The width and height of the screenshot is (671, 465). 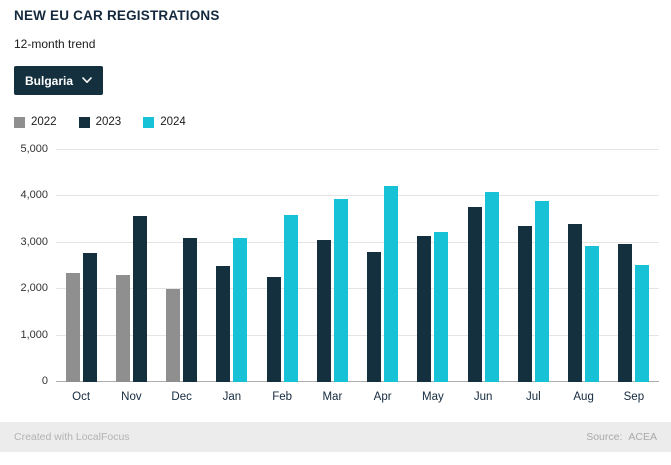 I want to click on y-tick-label-5000: 5,000, so click(x=34, y=149).